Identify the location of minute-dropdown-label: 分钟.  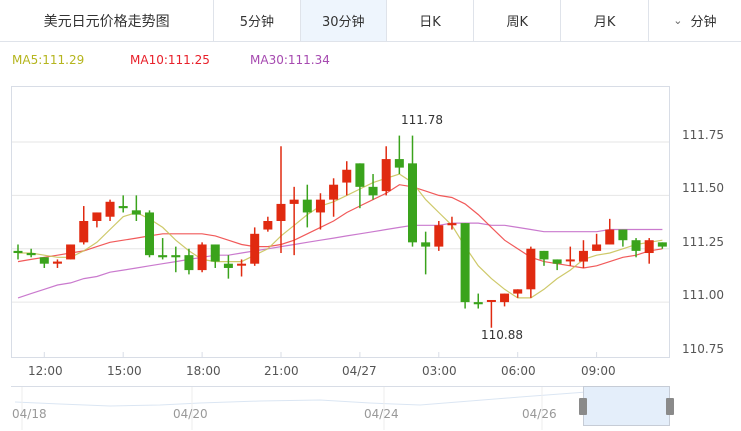
(703, 22).